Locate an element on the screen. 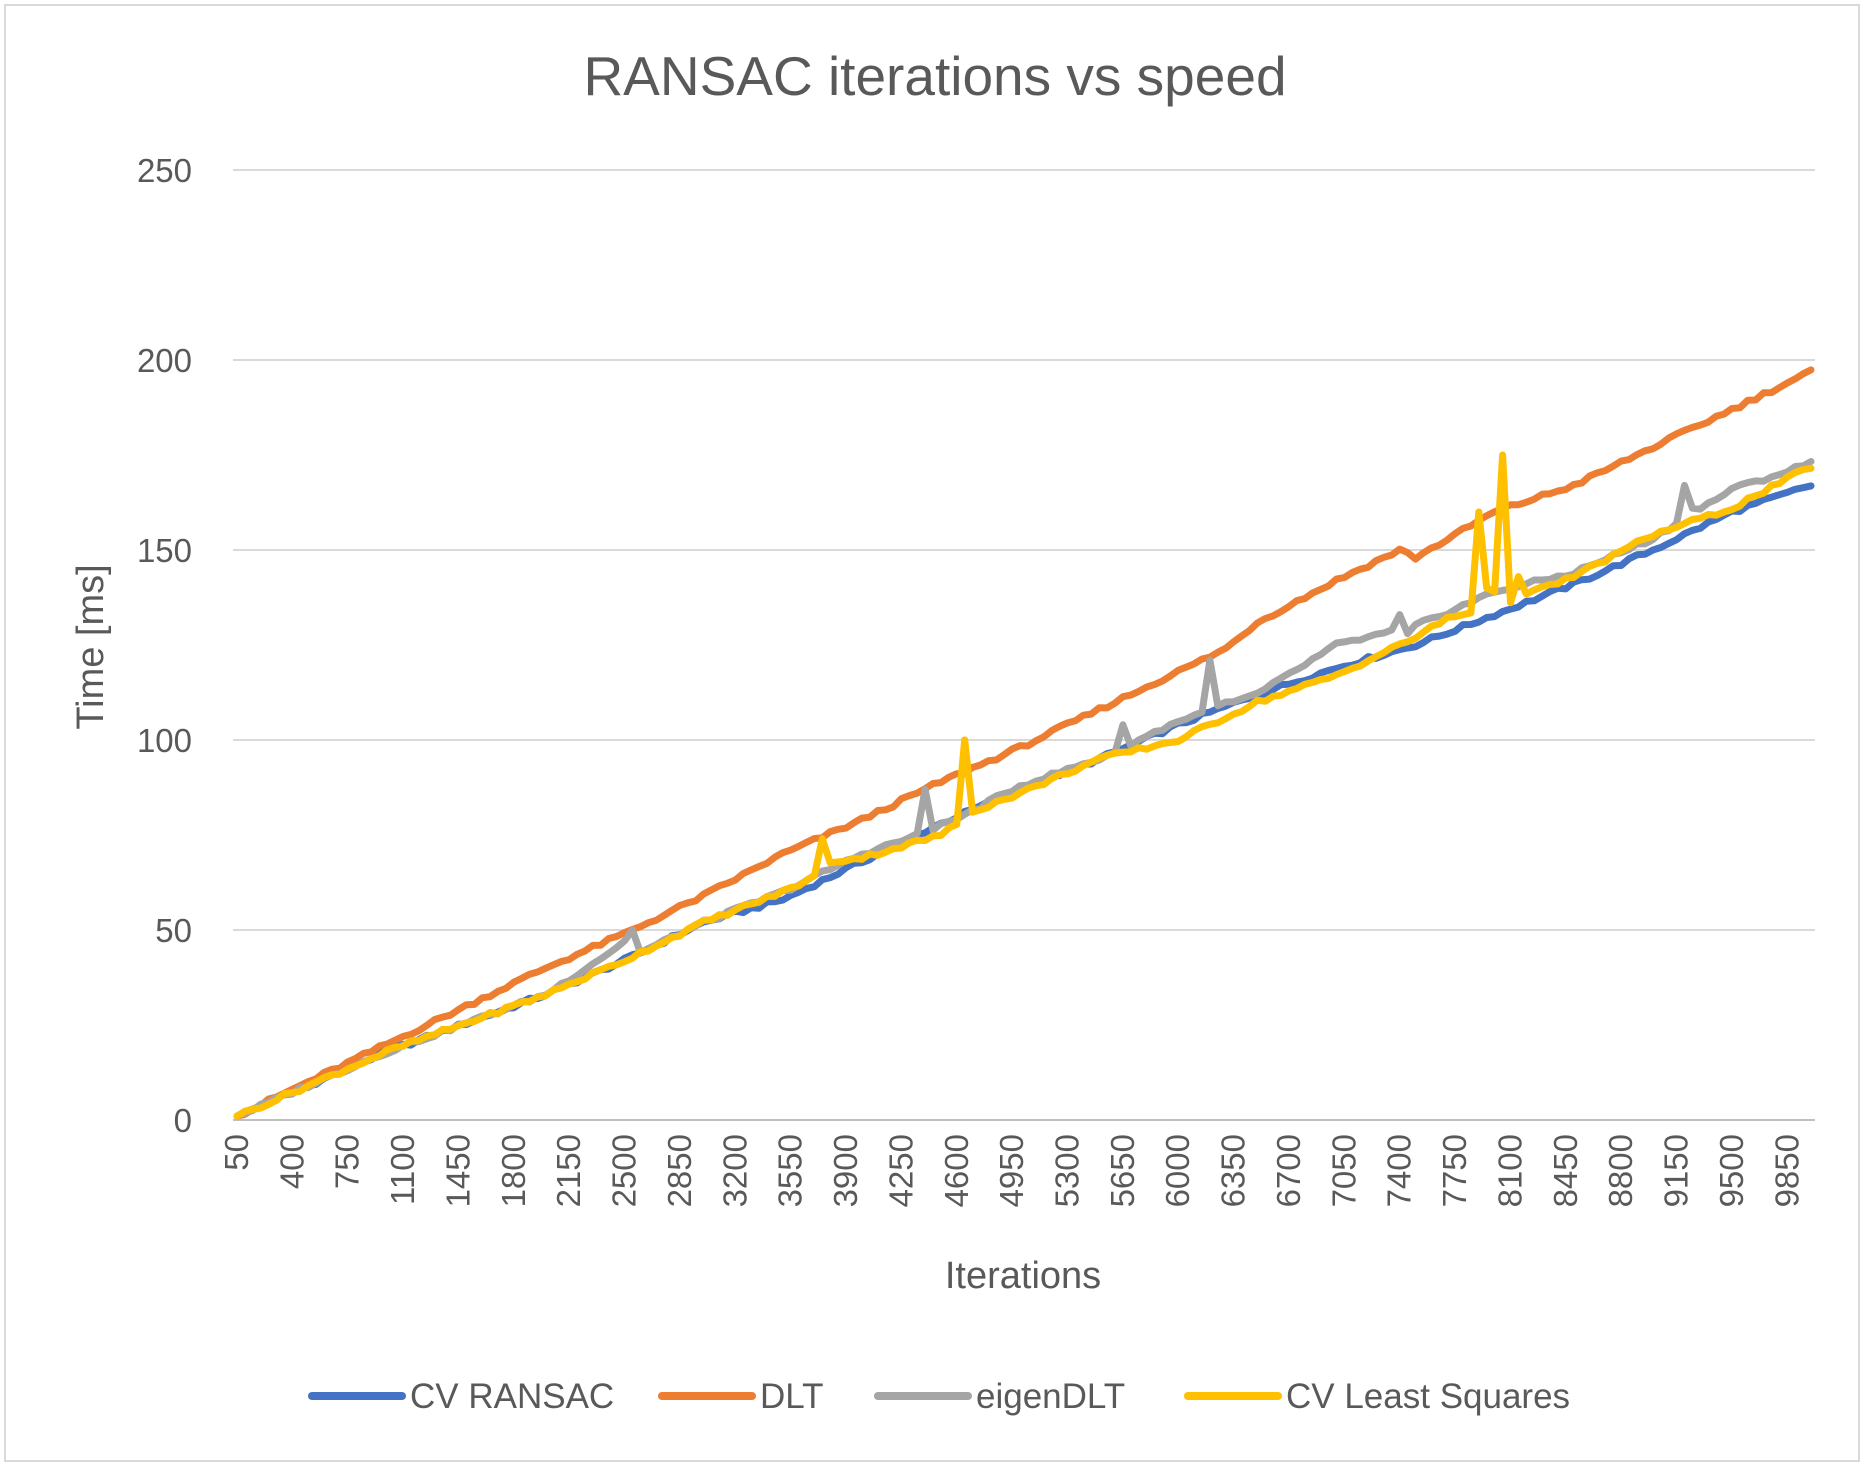 The width and height of the screenshot is (1870, 1471). legend-label: eigenDLT is located at coordinates (1050, 1396).